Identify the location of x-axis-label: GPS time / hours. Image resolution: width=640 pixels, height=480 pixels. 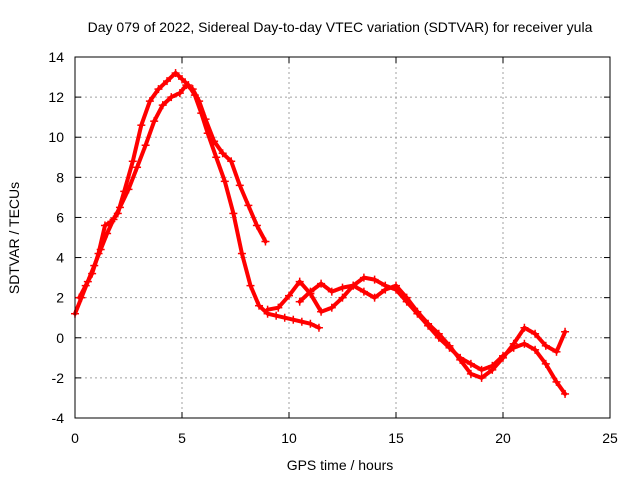
(340, 465).